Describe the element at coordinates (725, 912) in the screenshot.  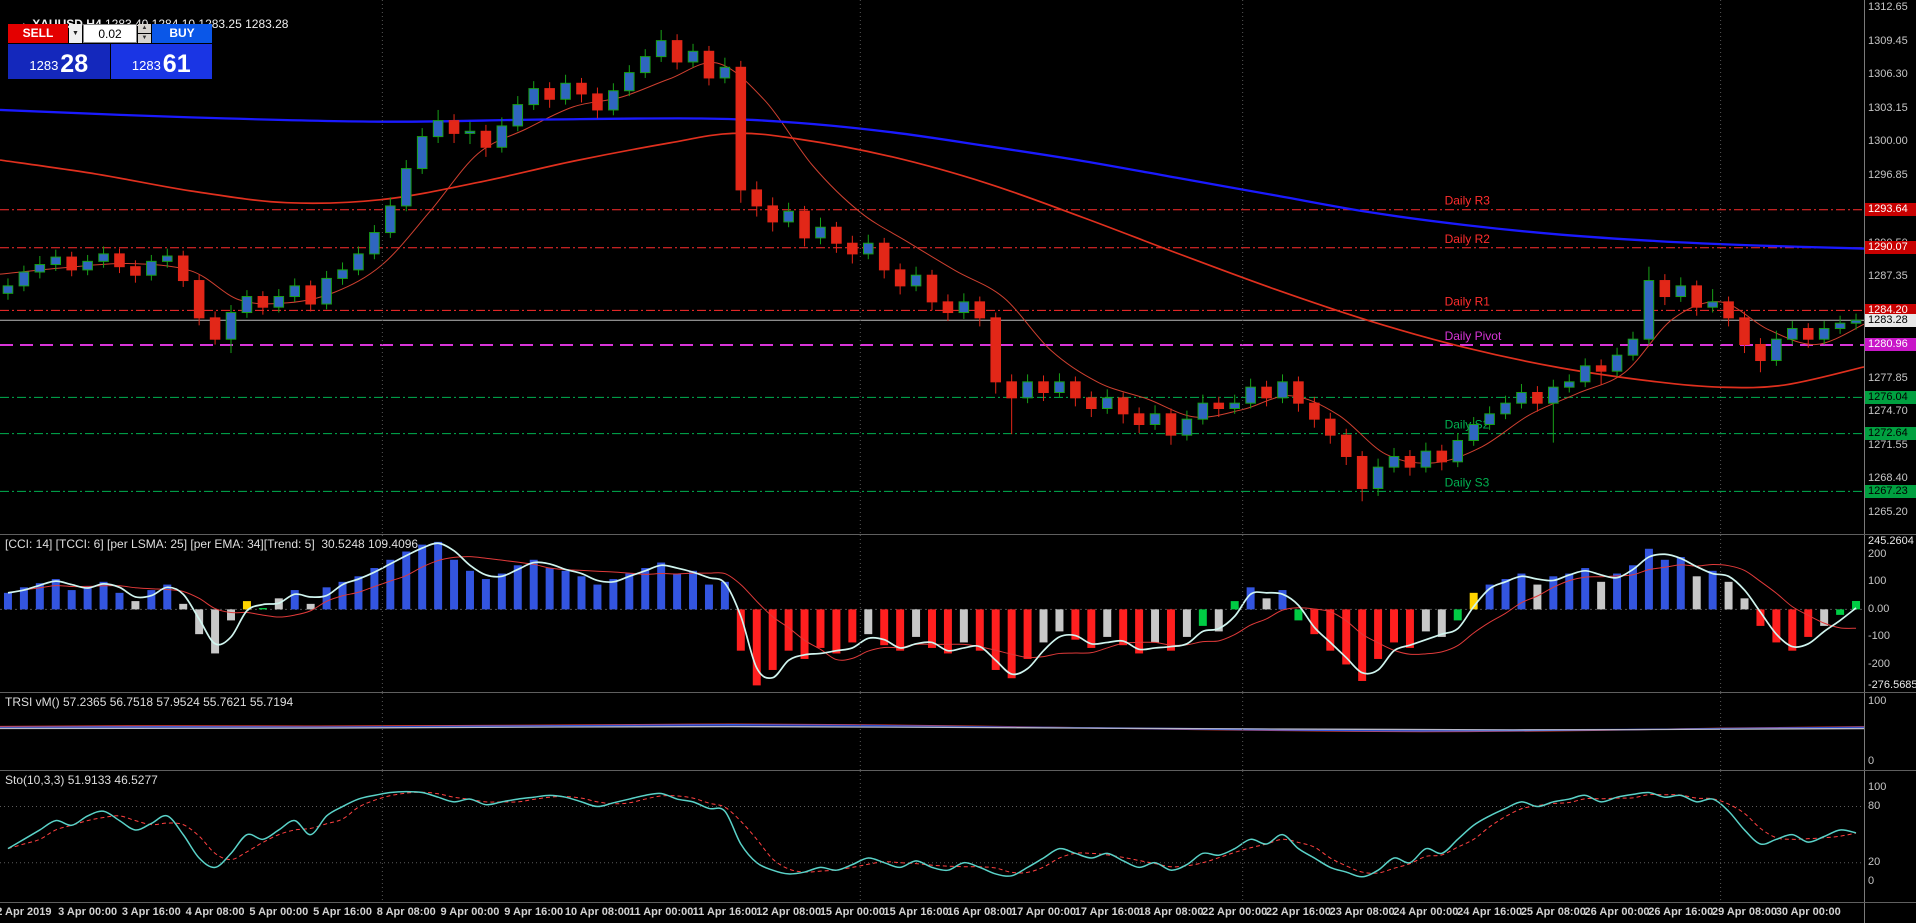
I see `time-label: 11 Apr 16:00` at that location.